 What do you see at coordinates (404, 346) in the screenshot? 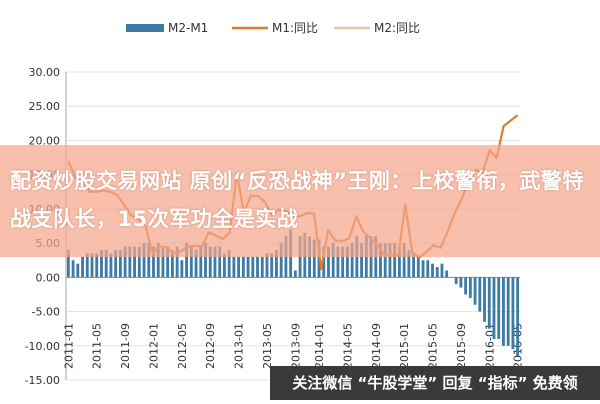
I see `x-tick-label: 2015-01` at bounding box center [404, 346].